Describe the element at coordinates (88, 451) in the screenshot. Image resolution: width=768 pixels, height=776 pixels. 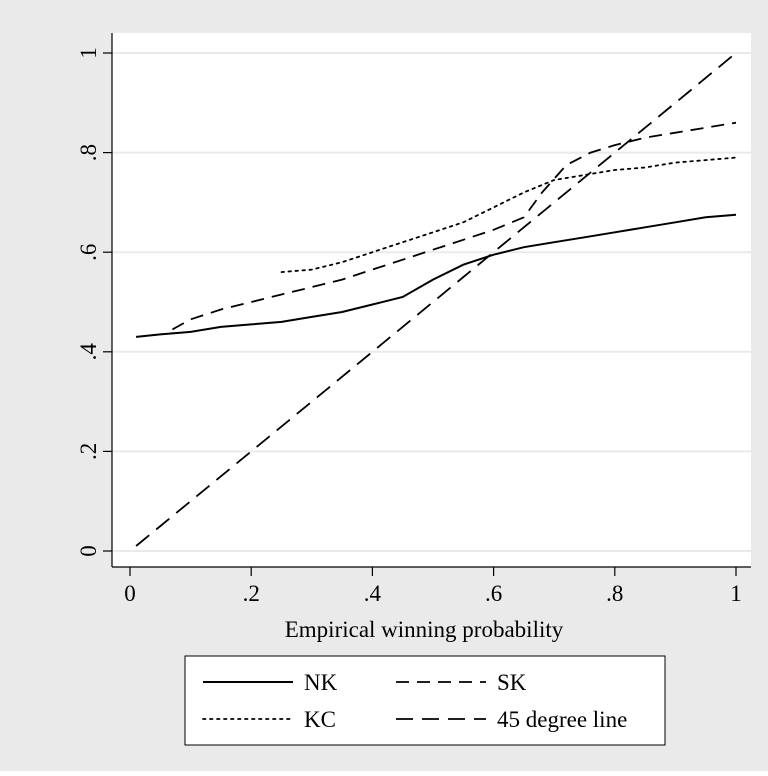
I see `y-tick-label-1: .2` at that location.